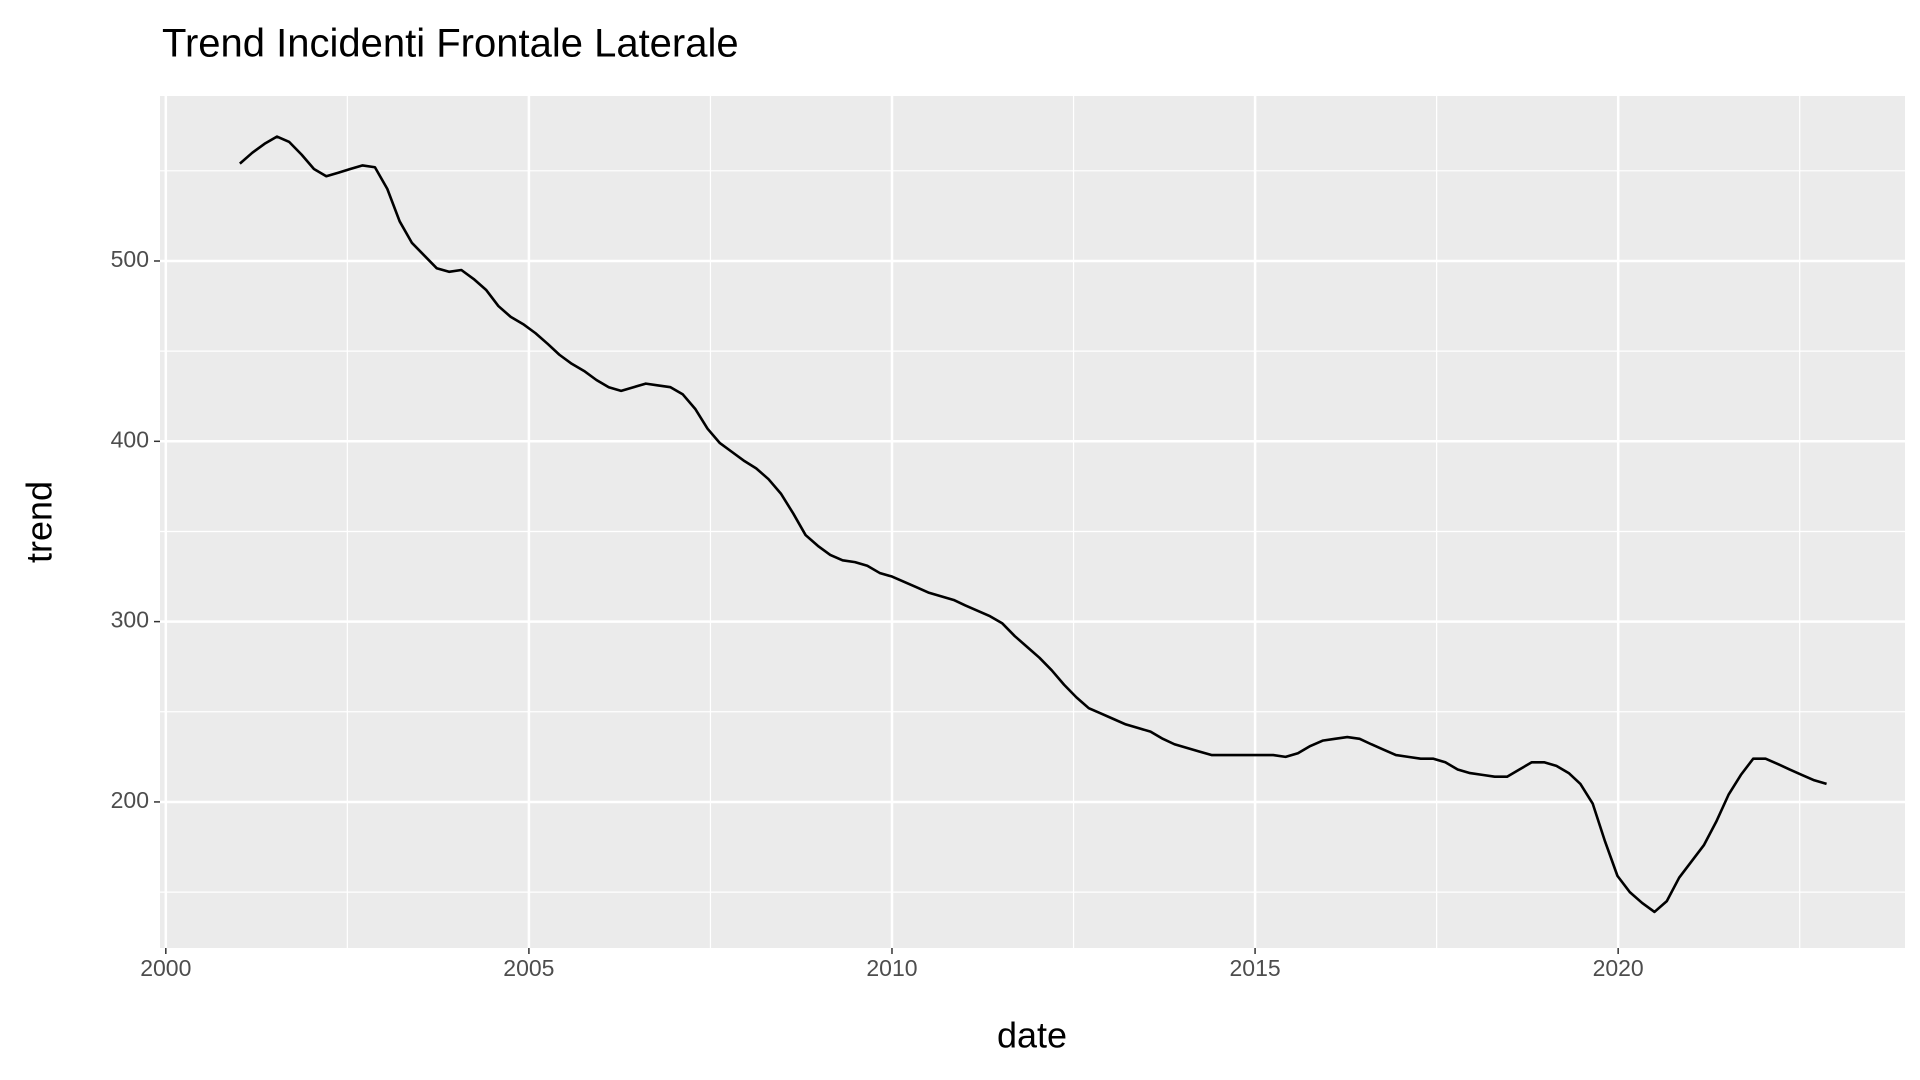  I want to click on x-tick-label: 2020, so click(1618, 968).